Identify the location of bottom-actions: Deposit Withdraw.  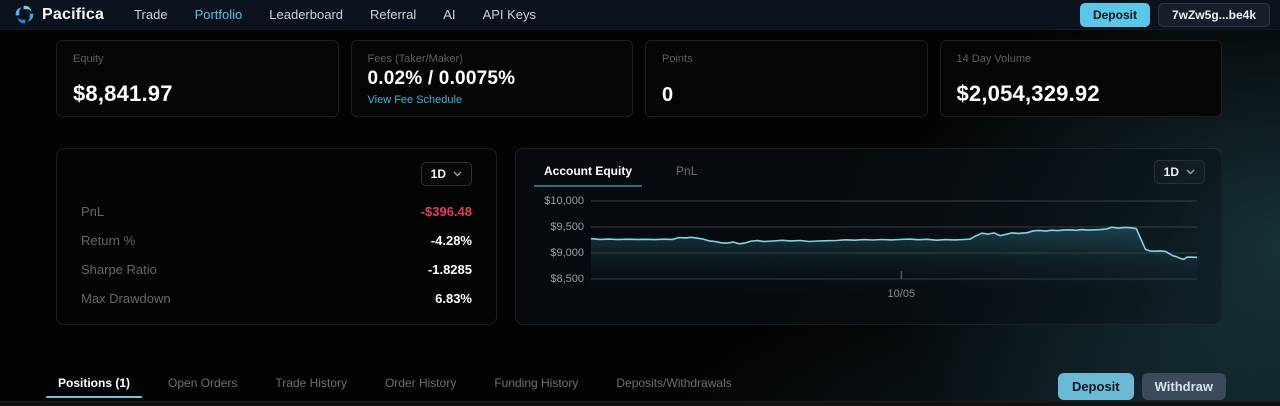
(1141, 386).